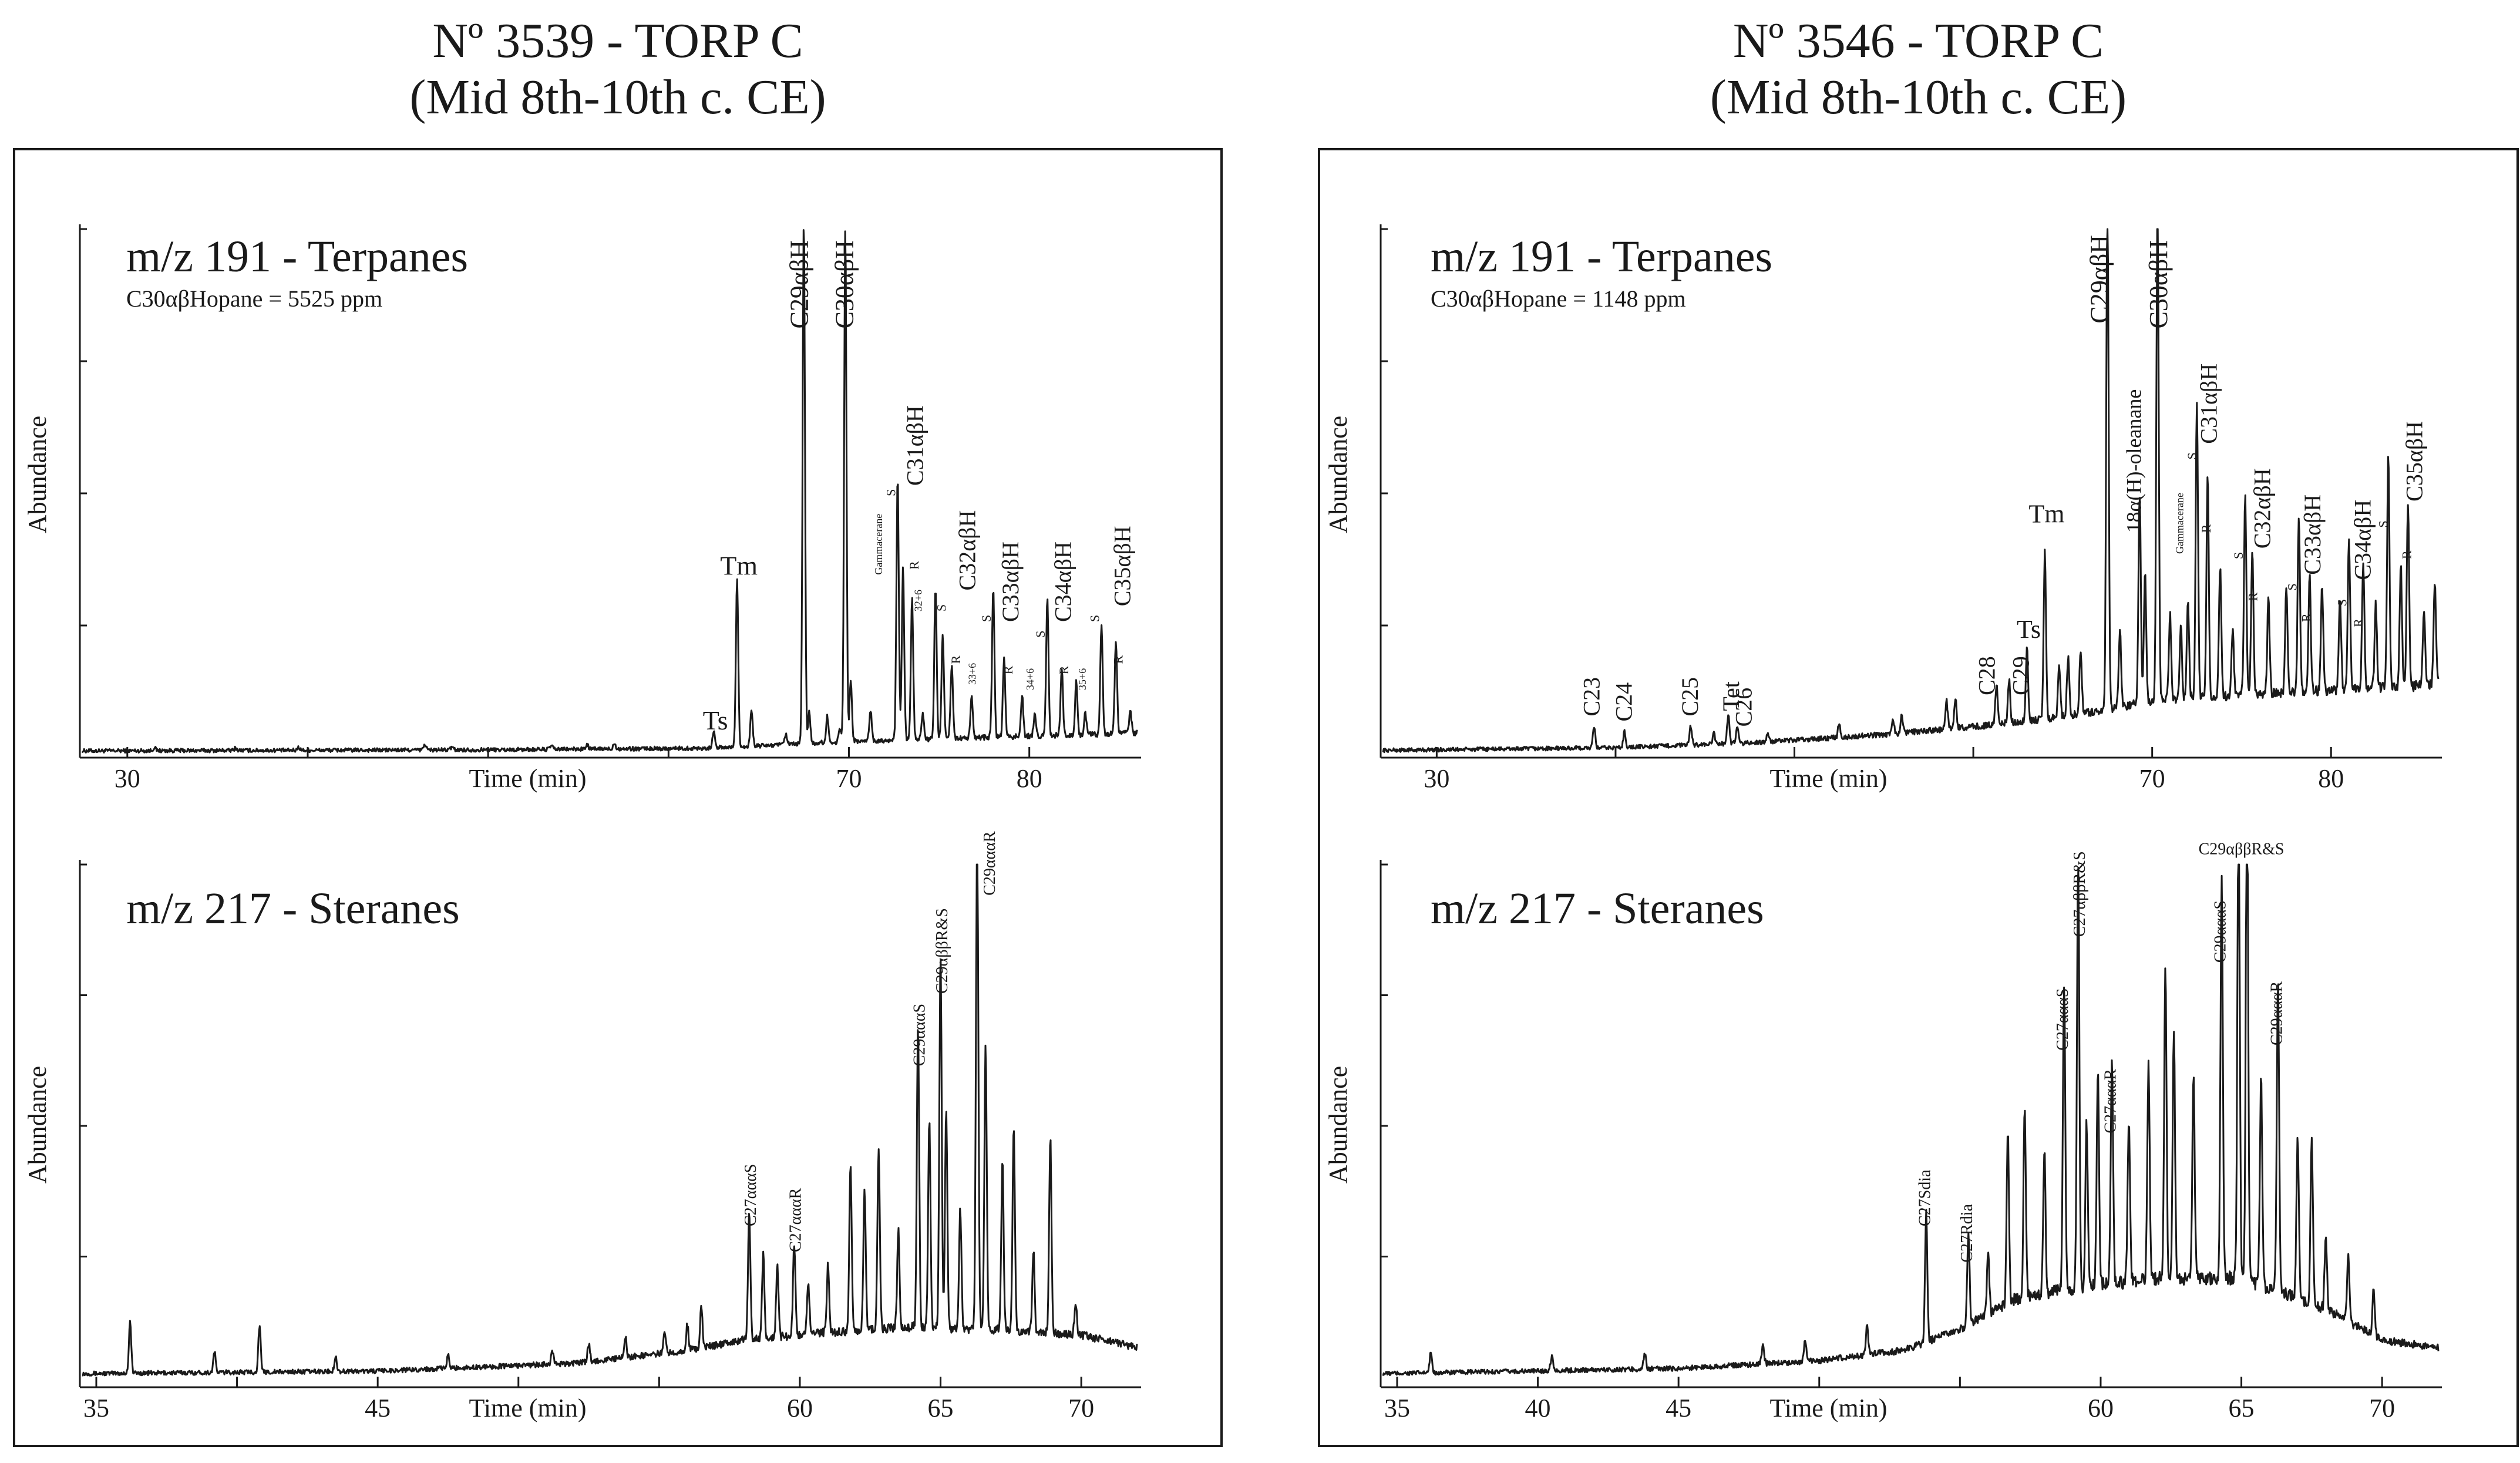 The width and height of the screenshot is (2520, 1463). What do you see at coordinates (1338, 475) in the screenshot?
I see `right-terpanes-y-axis-label: Abundance` at bounding box center [1338, 475].